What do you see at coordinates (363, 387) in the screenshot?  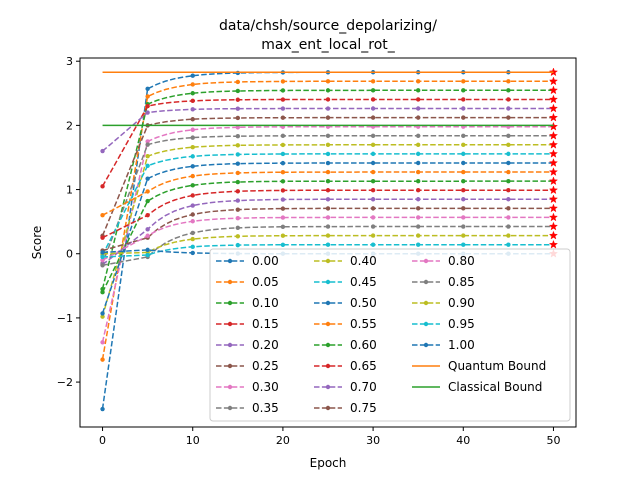 I see `legend-label: 0.70` at bounding box center [363, 387].